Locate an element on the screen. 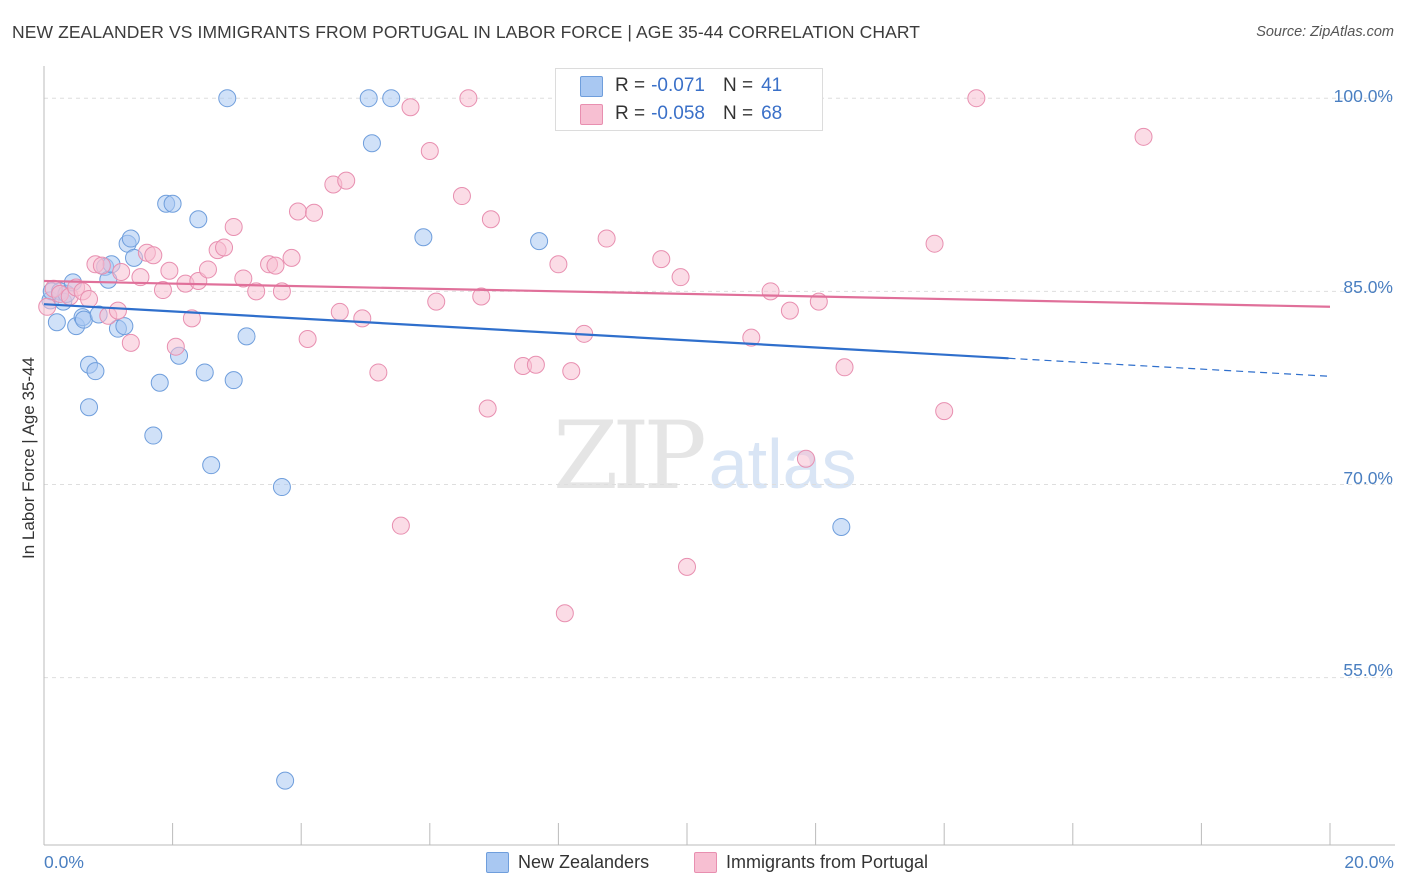  y-tick-label: 55.0% is located at coordinates (1368, 670).